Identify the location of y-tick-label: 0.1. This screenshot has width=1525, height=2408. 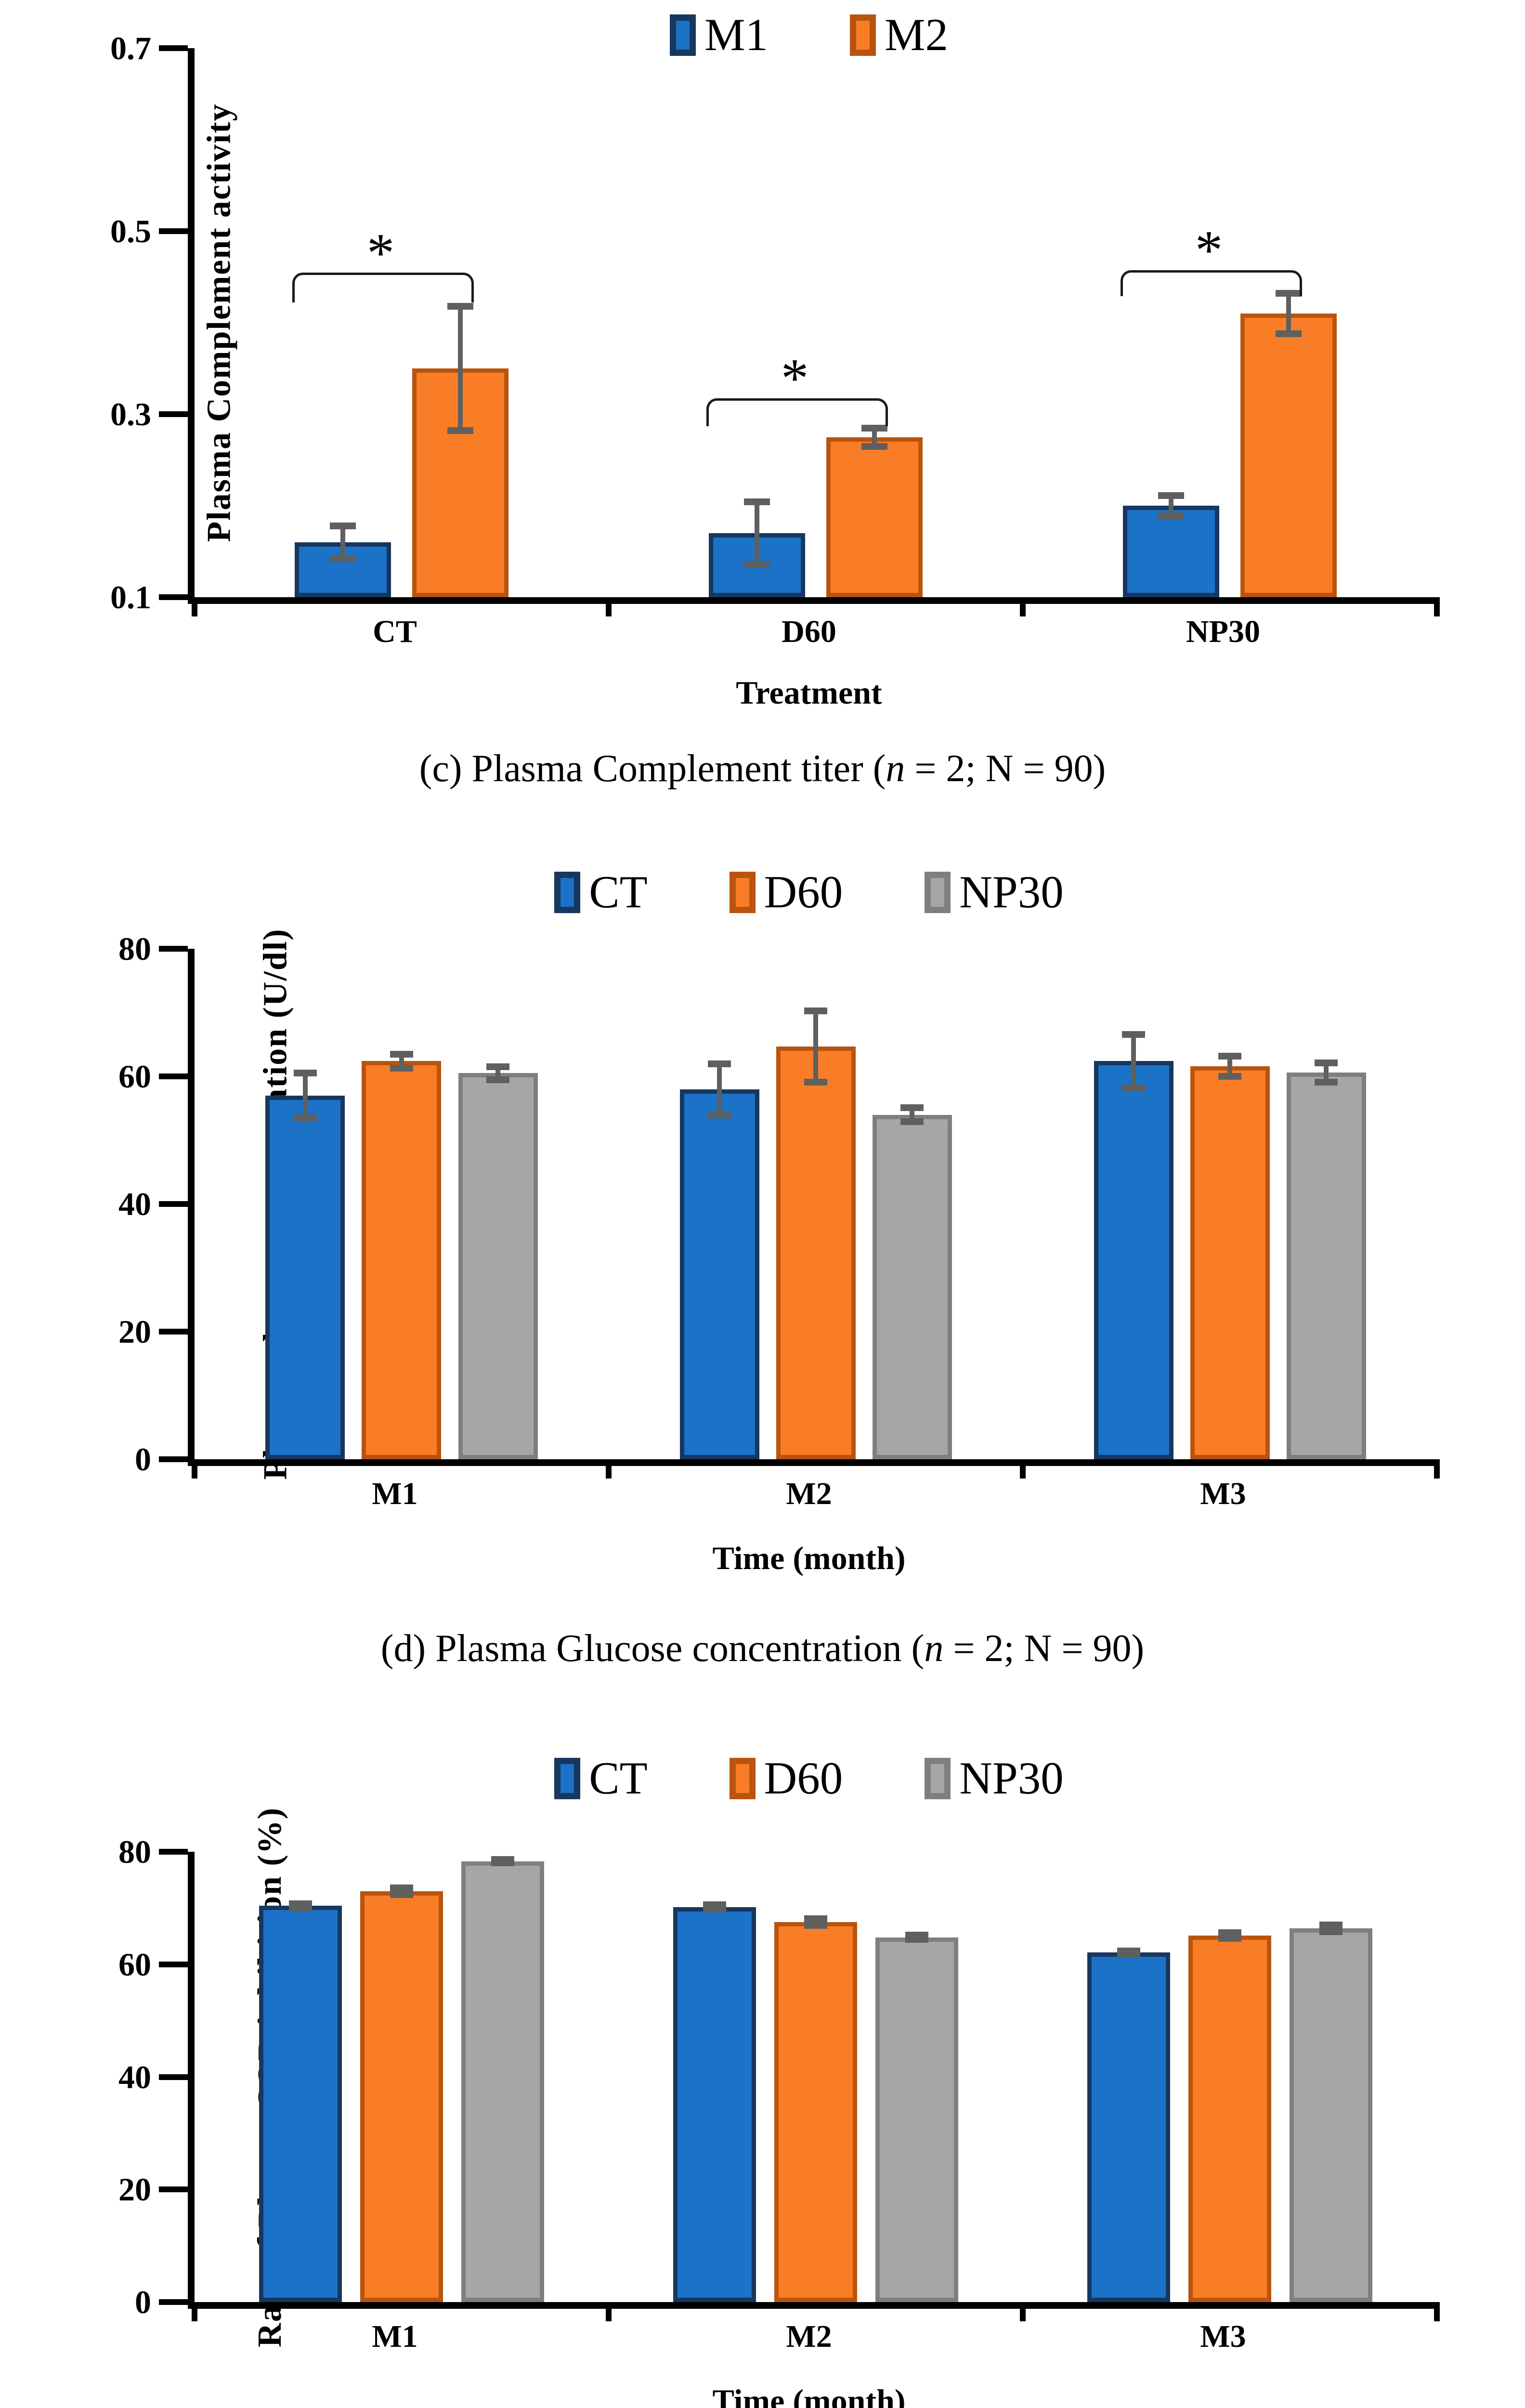
(131, 597).